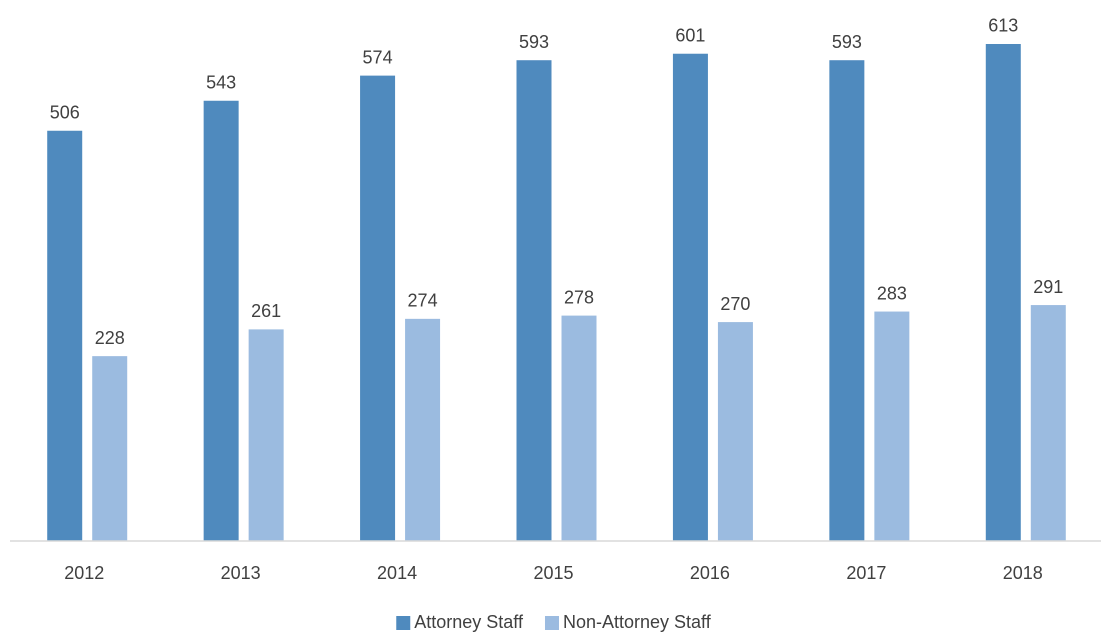 Image resolution: width=1101 pixels, height=641 pixels. I want to click on value-label: 278, so click(579, 297).